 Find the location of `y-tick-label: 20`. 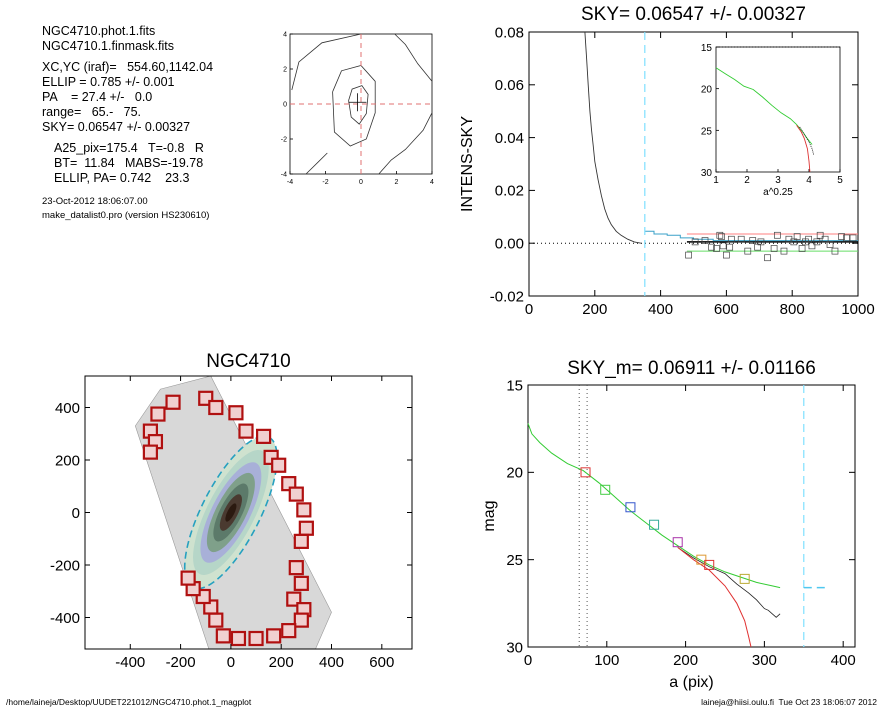

y-tick-label: 20 is located at coordinates (514, 473).